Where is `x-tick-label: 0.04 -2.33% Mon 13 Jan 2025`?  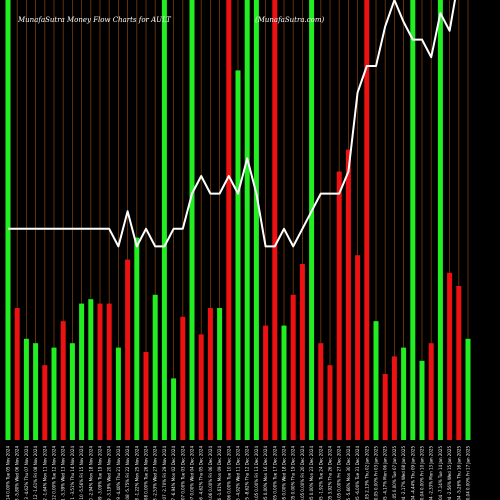
x-tick-label: 0.04 -2.33% Mon 13 Jan 2025 is located at coordinates (431, 473).